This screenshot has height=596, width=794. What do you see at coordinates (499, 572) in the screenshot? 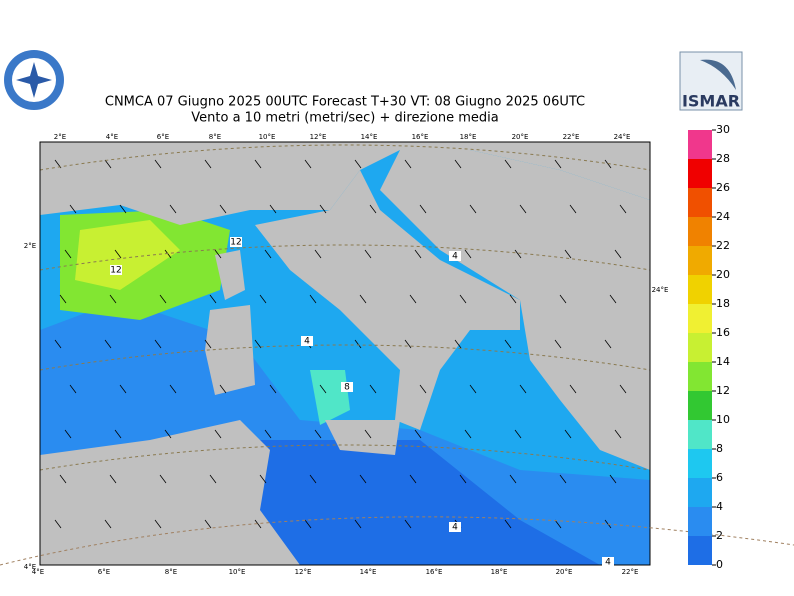
I see `lon-label: 18°E` at bounding box center [499, 572].